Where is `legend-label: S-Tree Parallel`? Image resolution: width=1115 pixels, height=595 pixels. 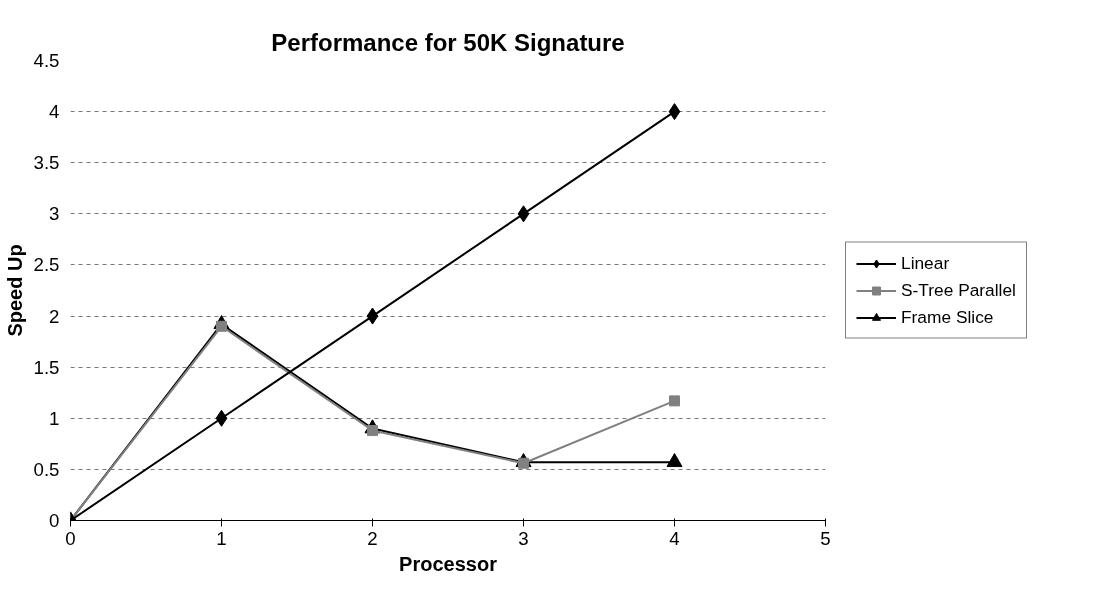 legend-label: S-Tree Parallel is located at coordinates (958, 290).